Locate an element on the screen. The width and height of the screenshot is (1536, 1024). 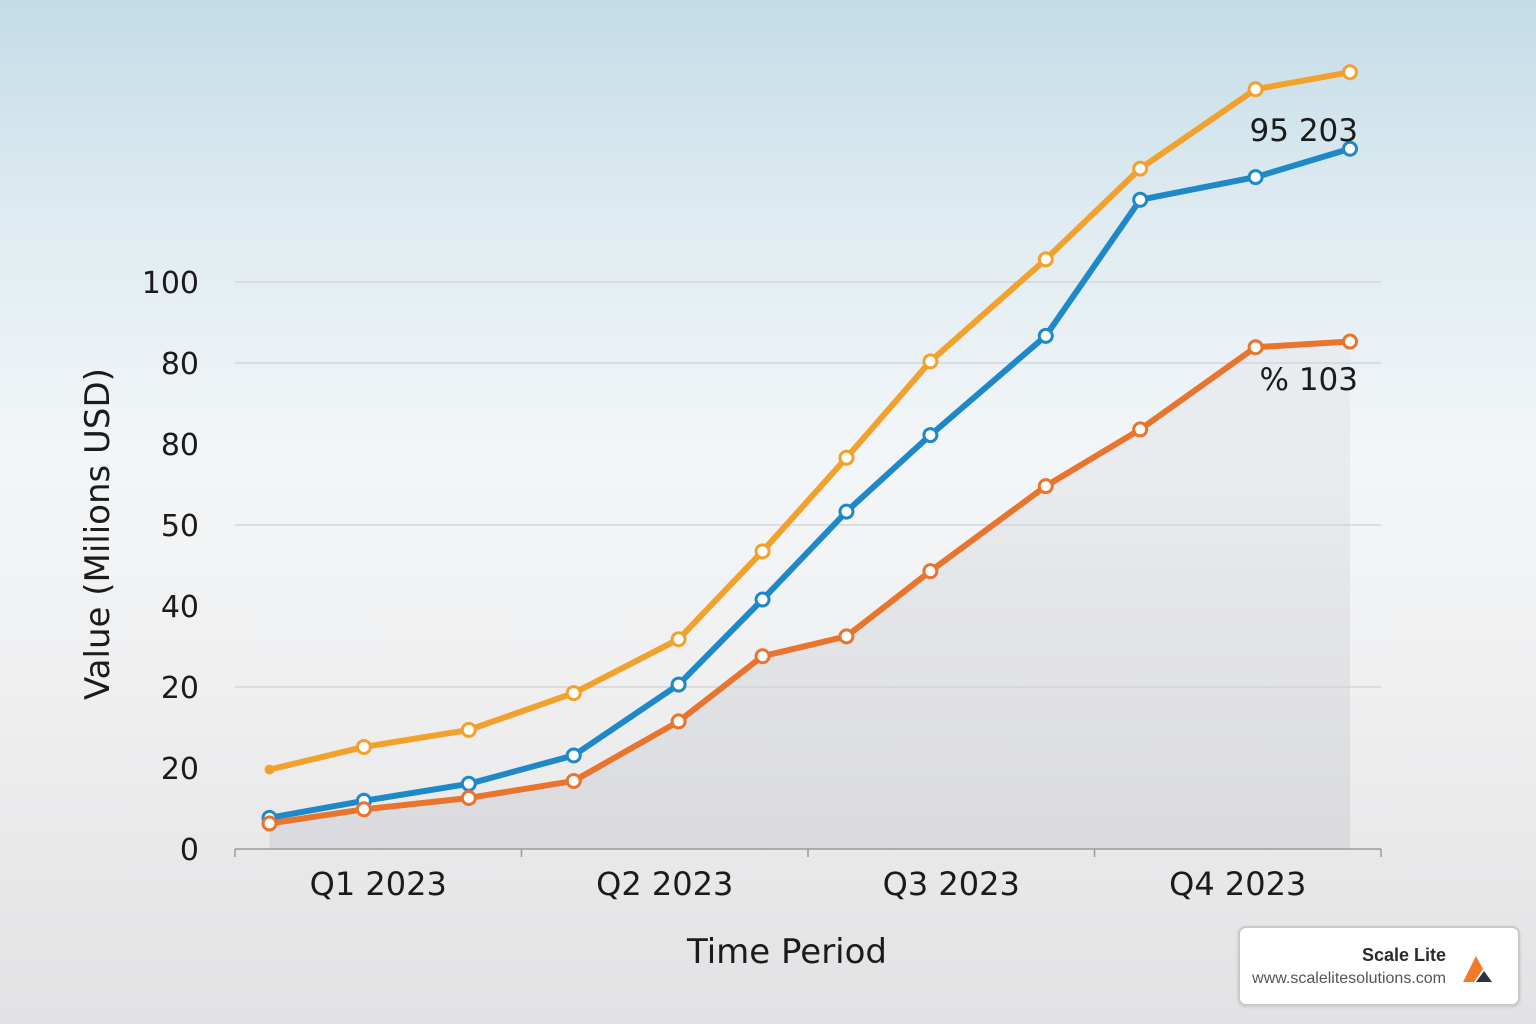
y-tick-label: 100 is located at coordinates (170, 283).